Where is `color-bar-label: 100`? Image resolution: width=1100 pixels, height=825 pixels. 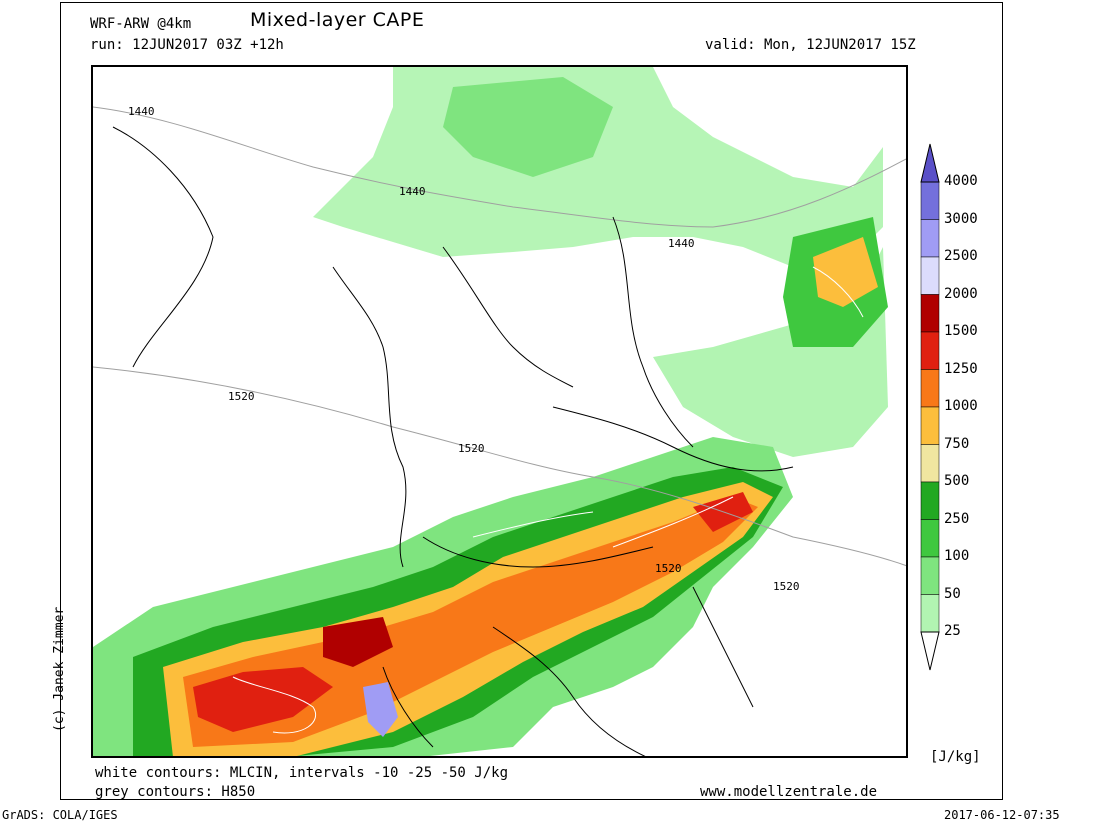
color-bar-label: 100 is located at coordinates (957, 556).